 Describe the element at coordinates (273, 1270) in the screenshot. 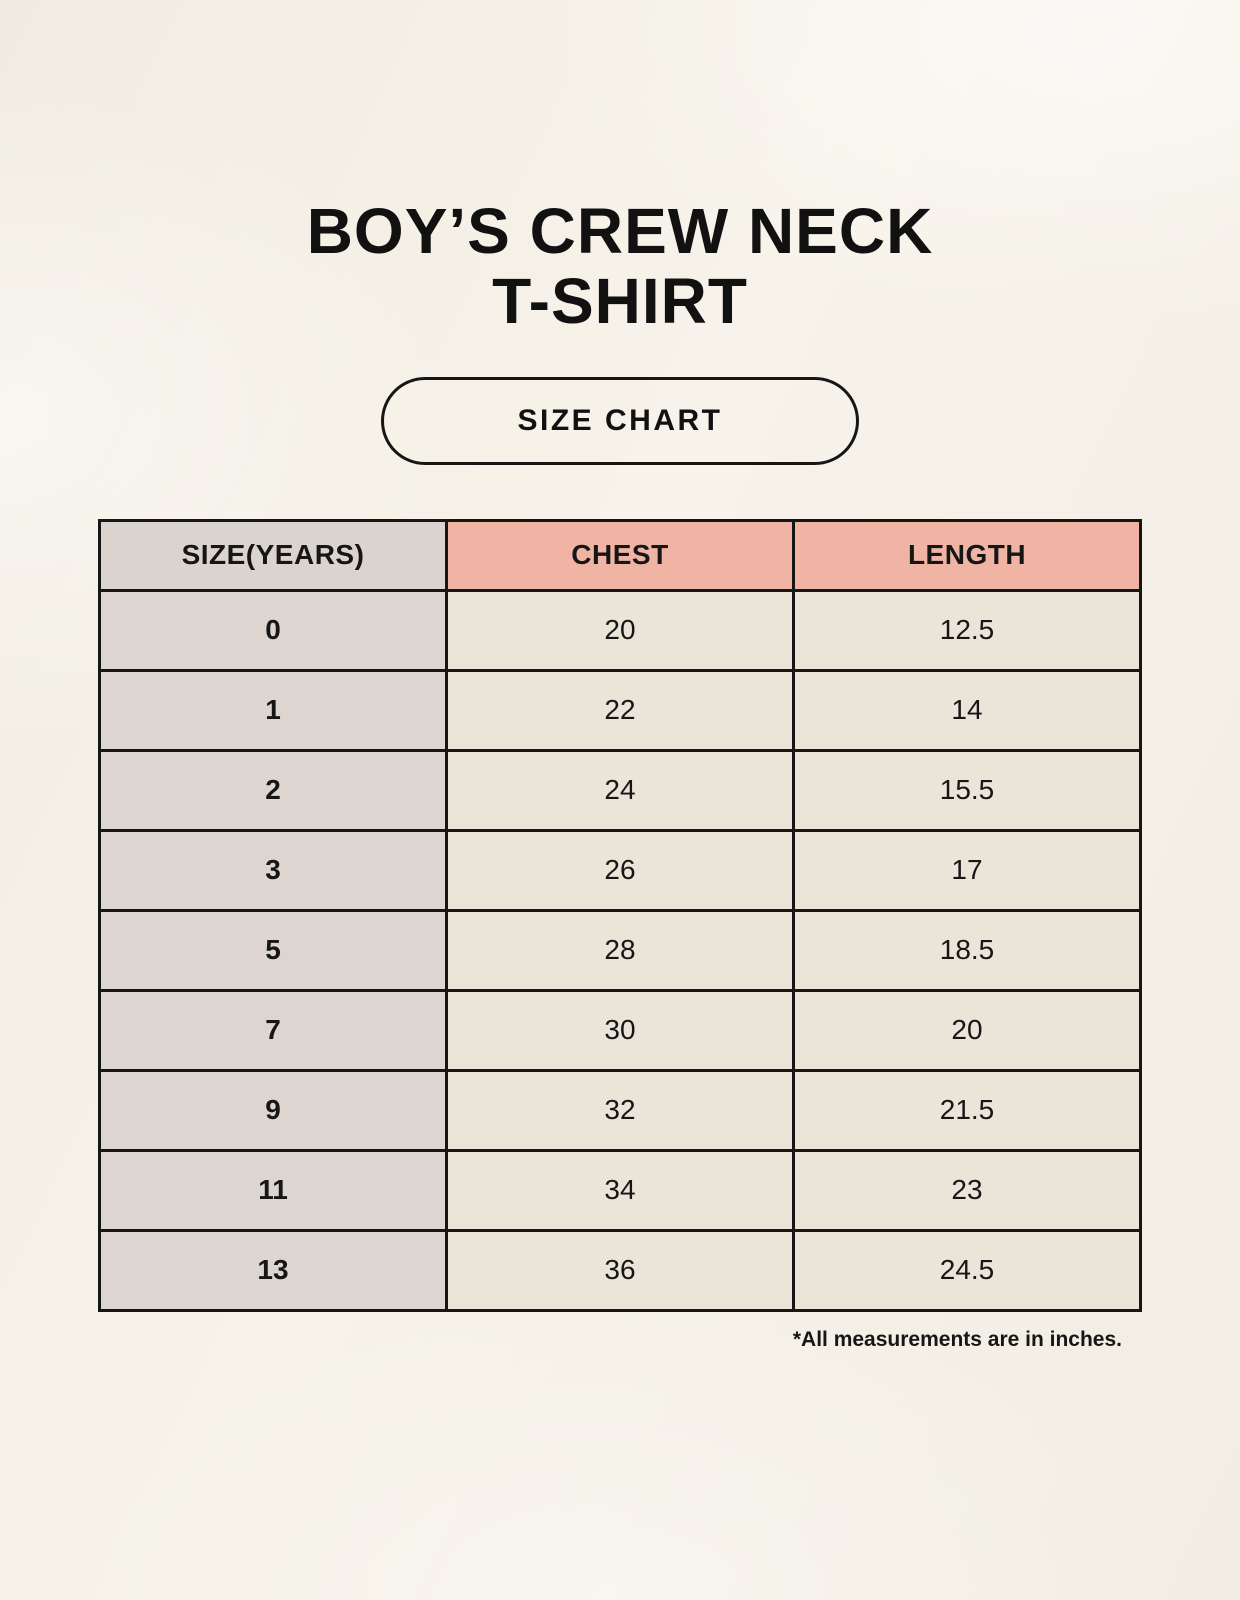

I see `size-cell: 13` at that location.